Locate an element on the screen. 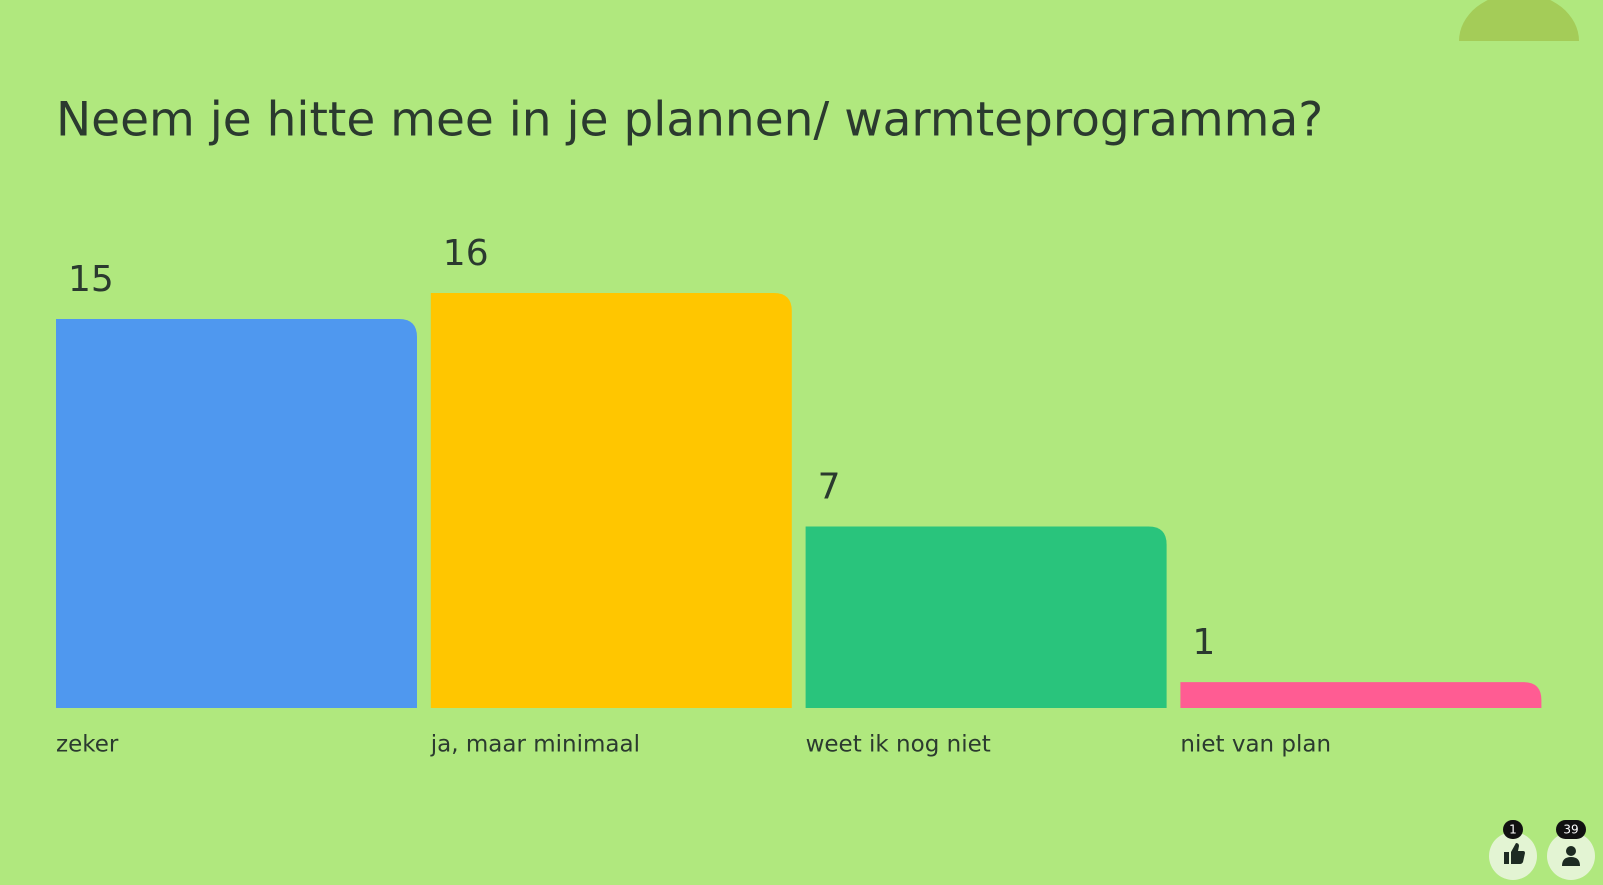 This screenshot has height=885, width=1603. value-label: 15 is located at coordinates (91, 279).